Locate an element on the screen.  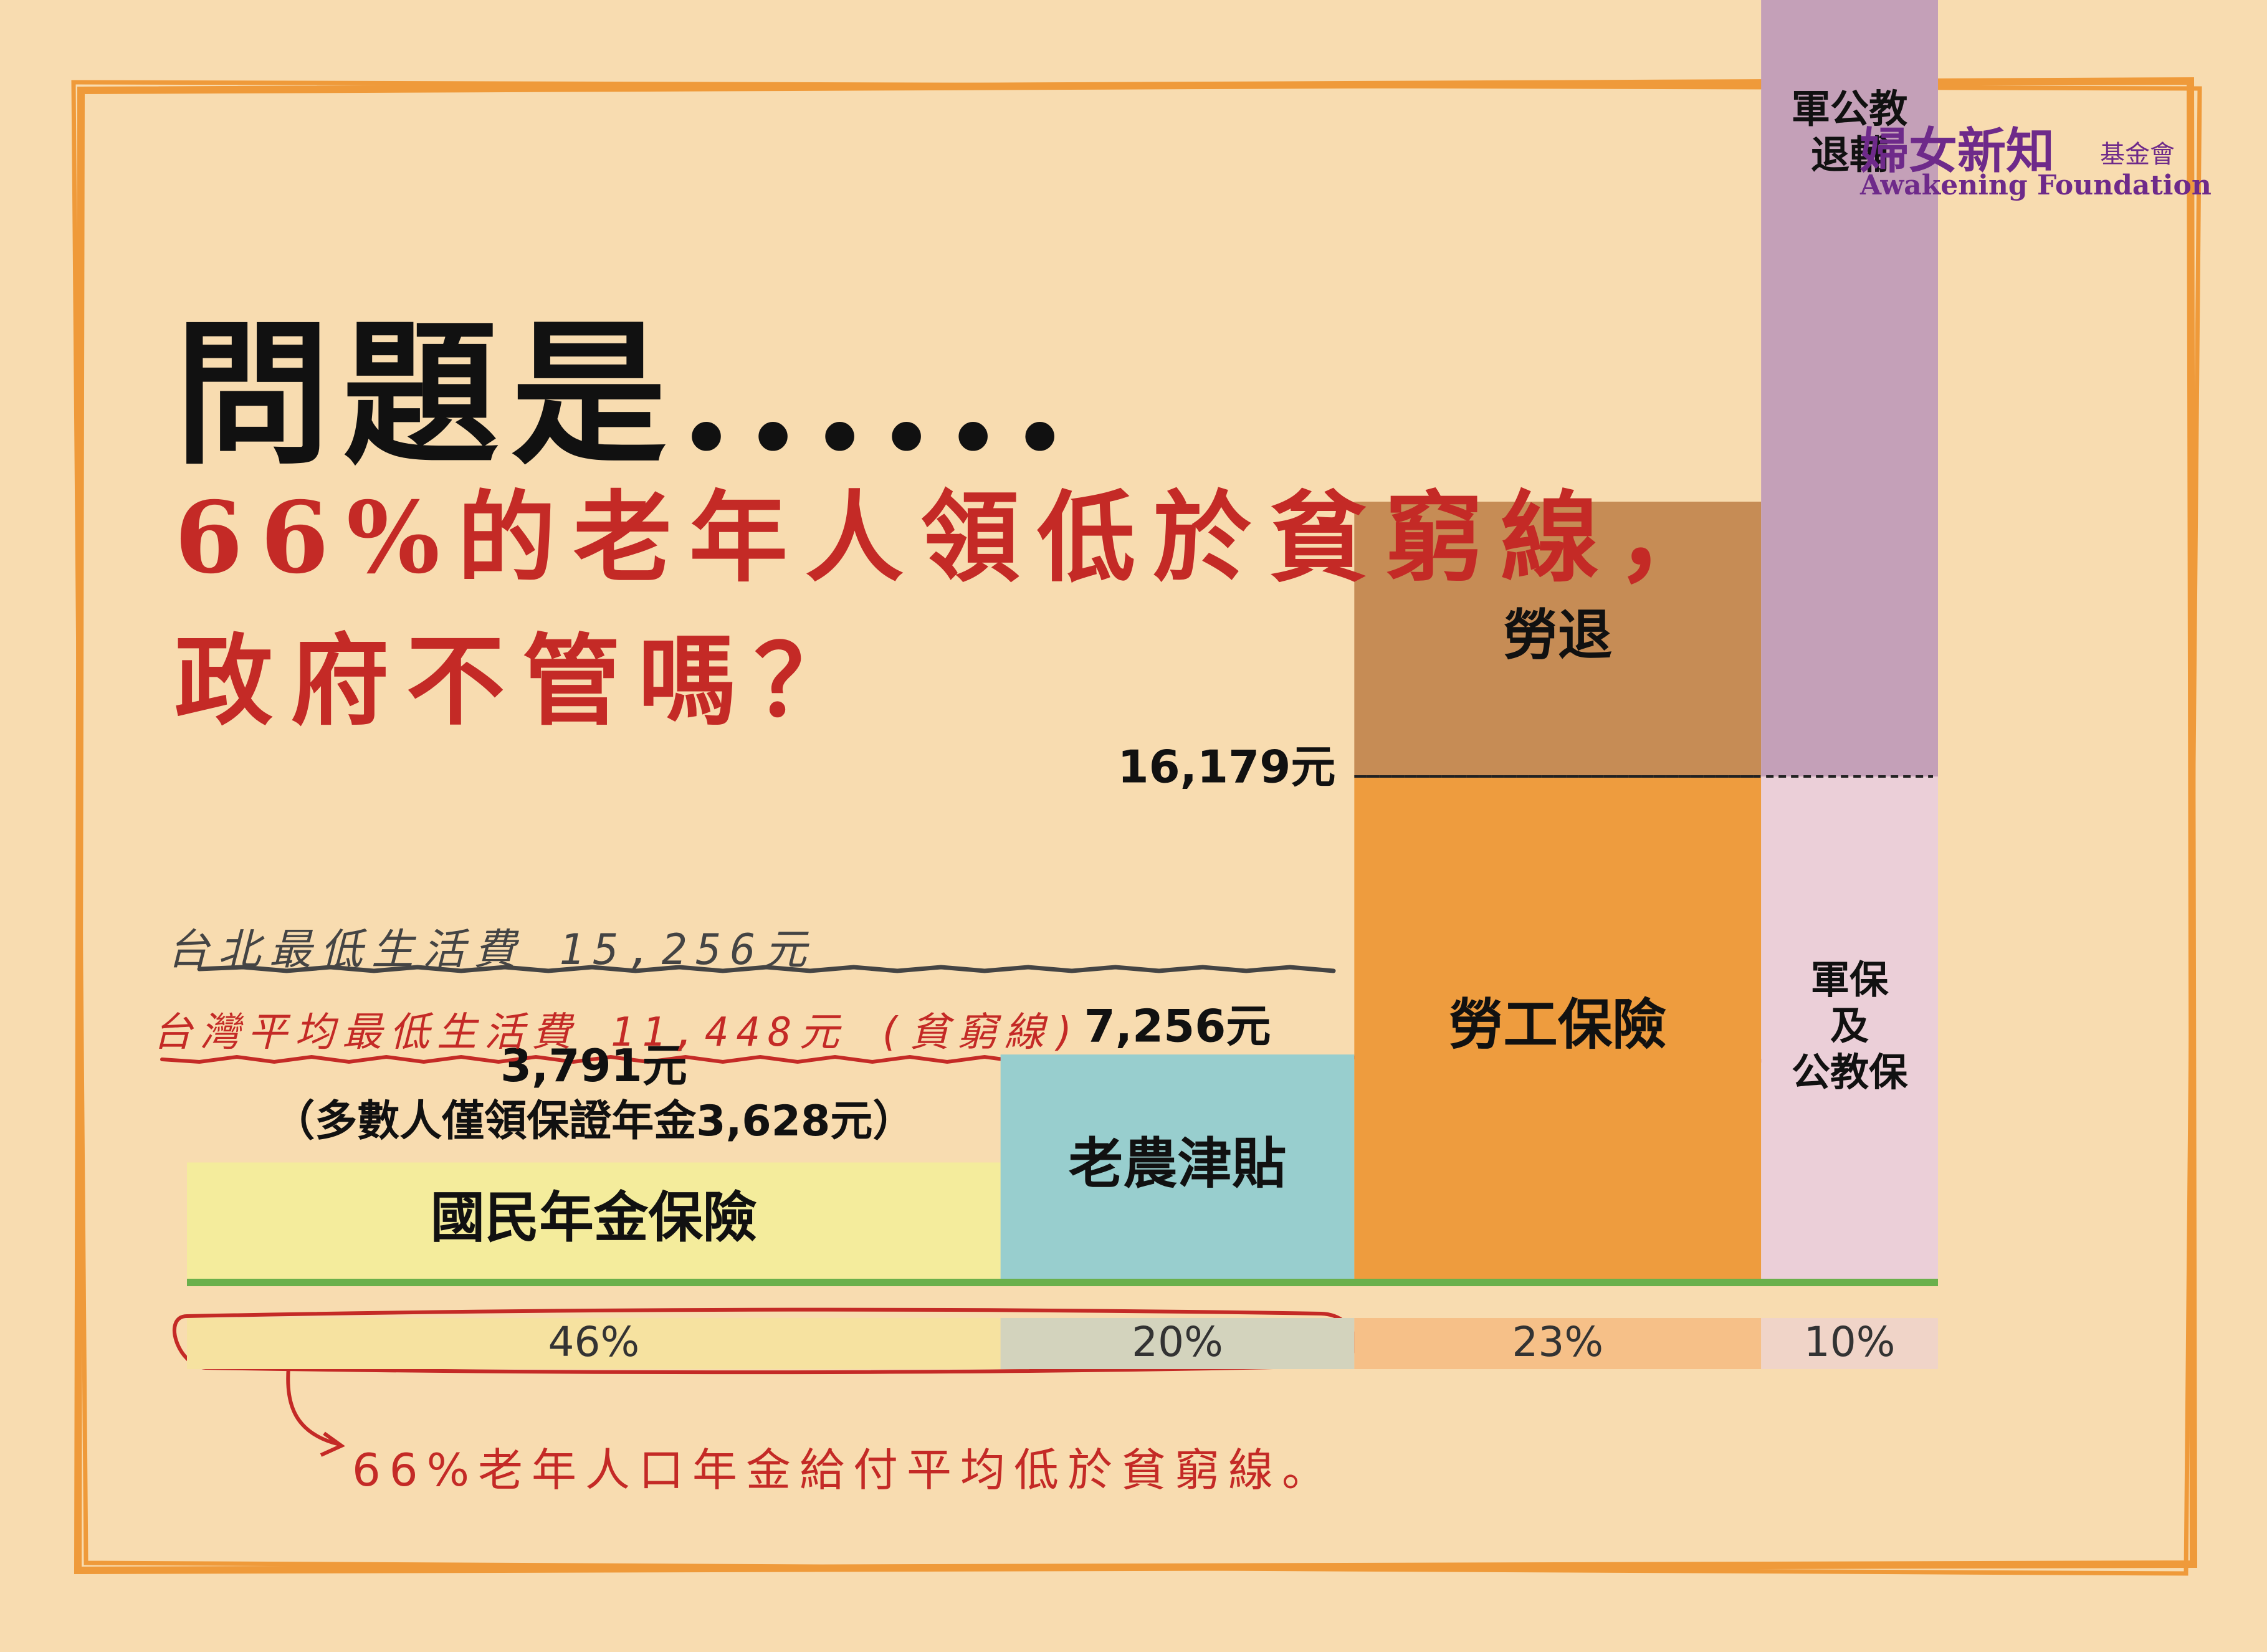
subtitle-line-2: 政府不管嗎？ is located at coordinates (522, 681).